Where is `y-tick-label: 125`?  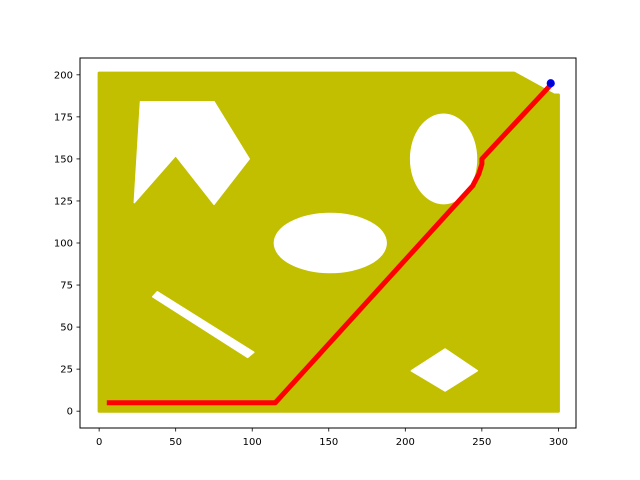
y-tick-label: 125 is located at coordinates (63, 201).